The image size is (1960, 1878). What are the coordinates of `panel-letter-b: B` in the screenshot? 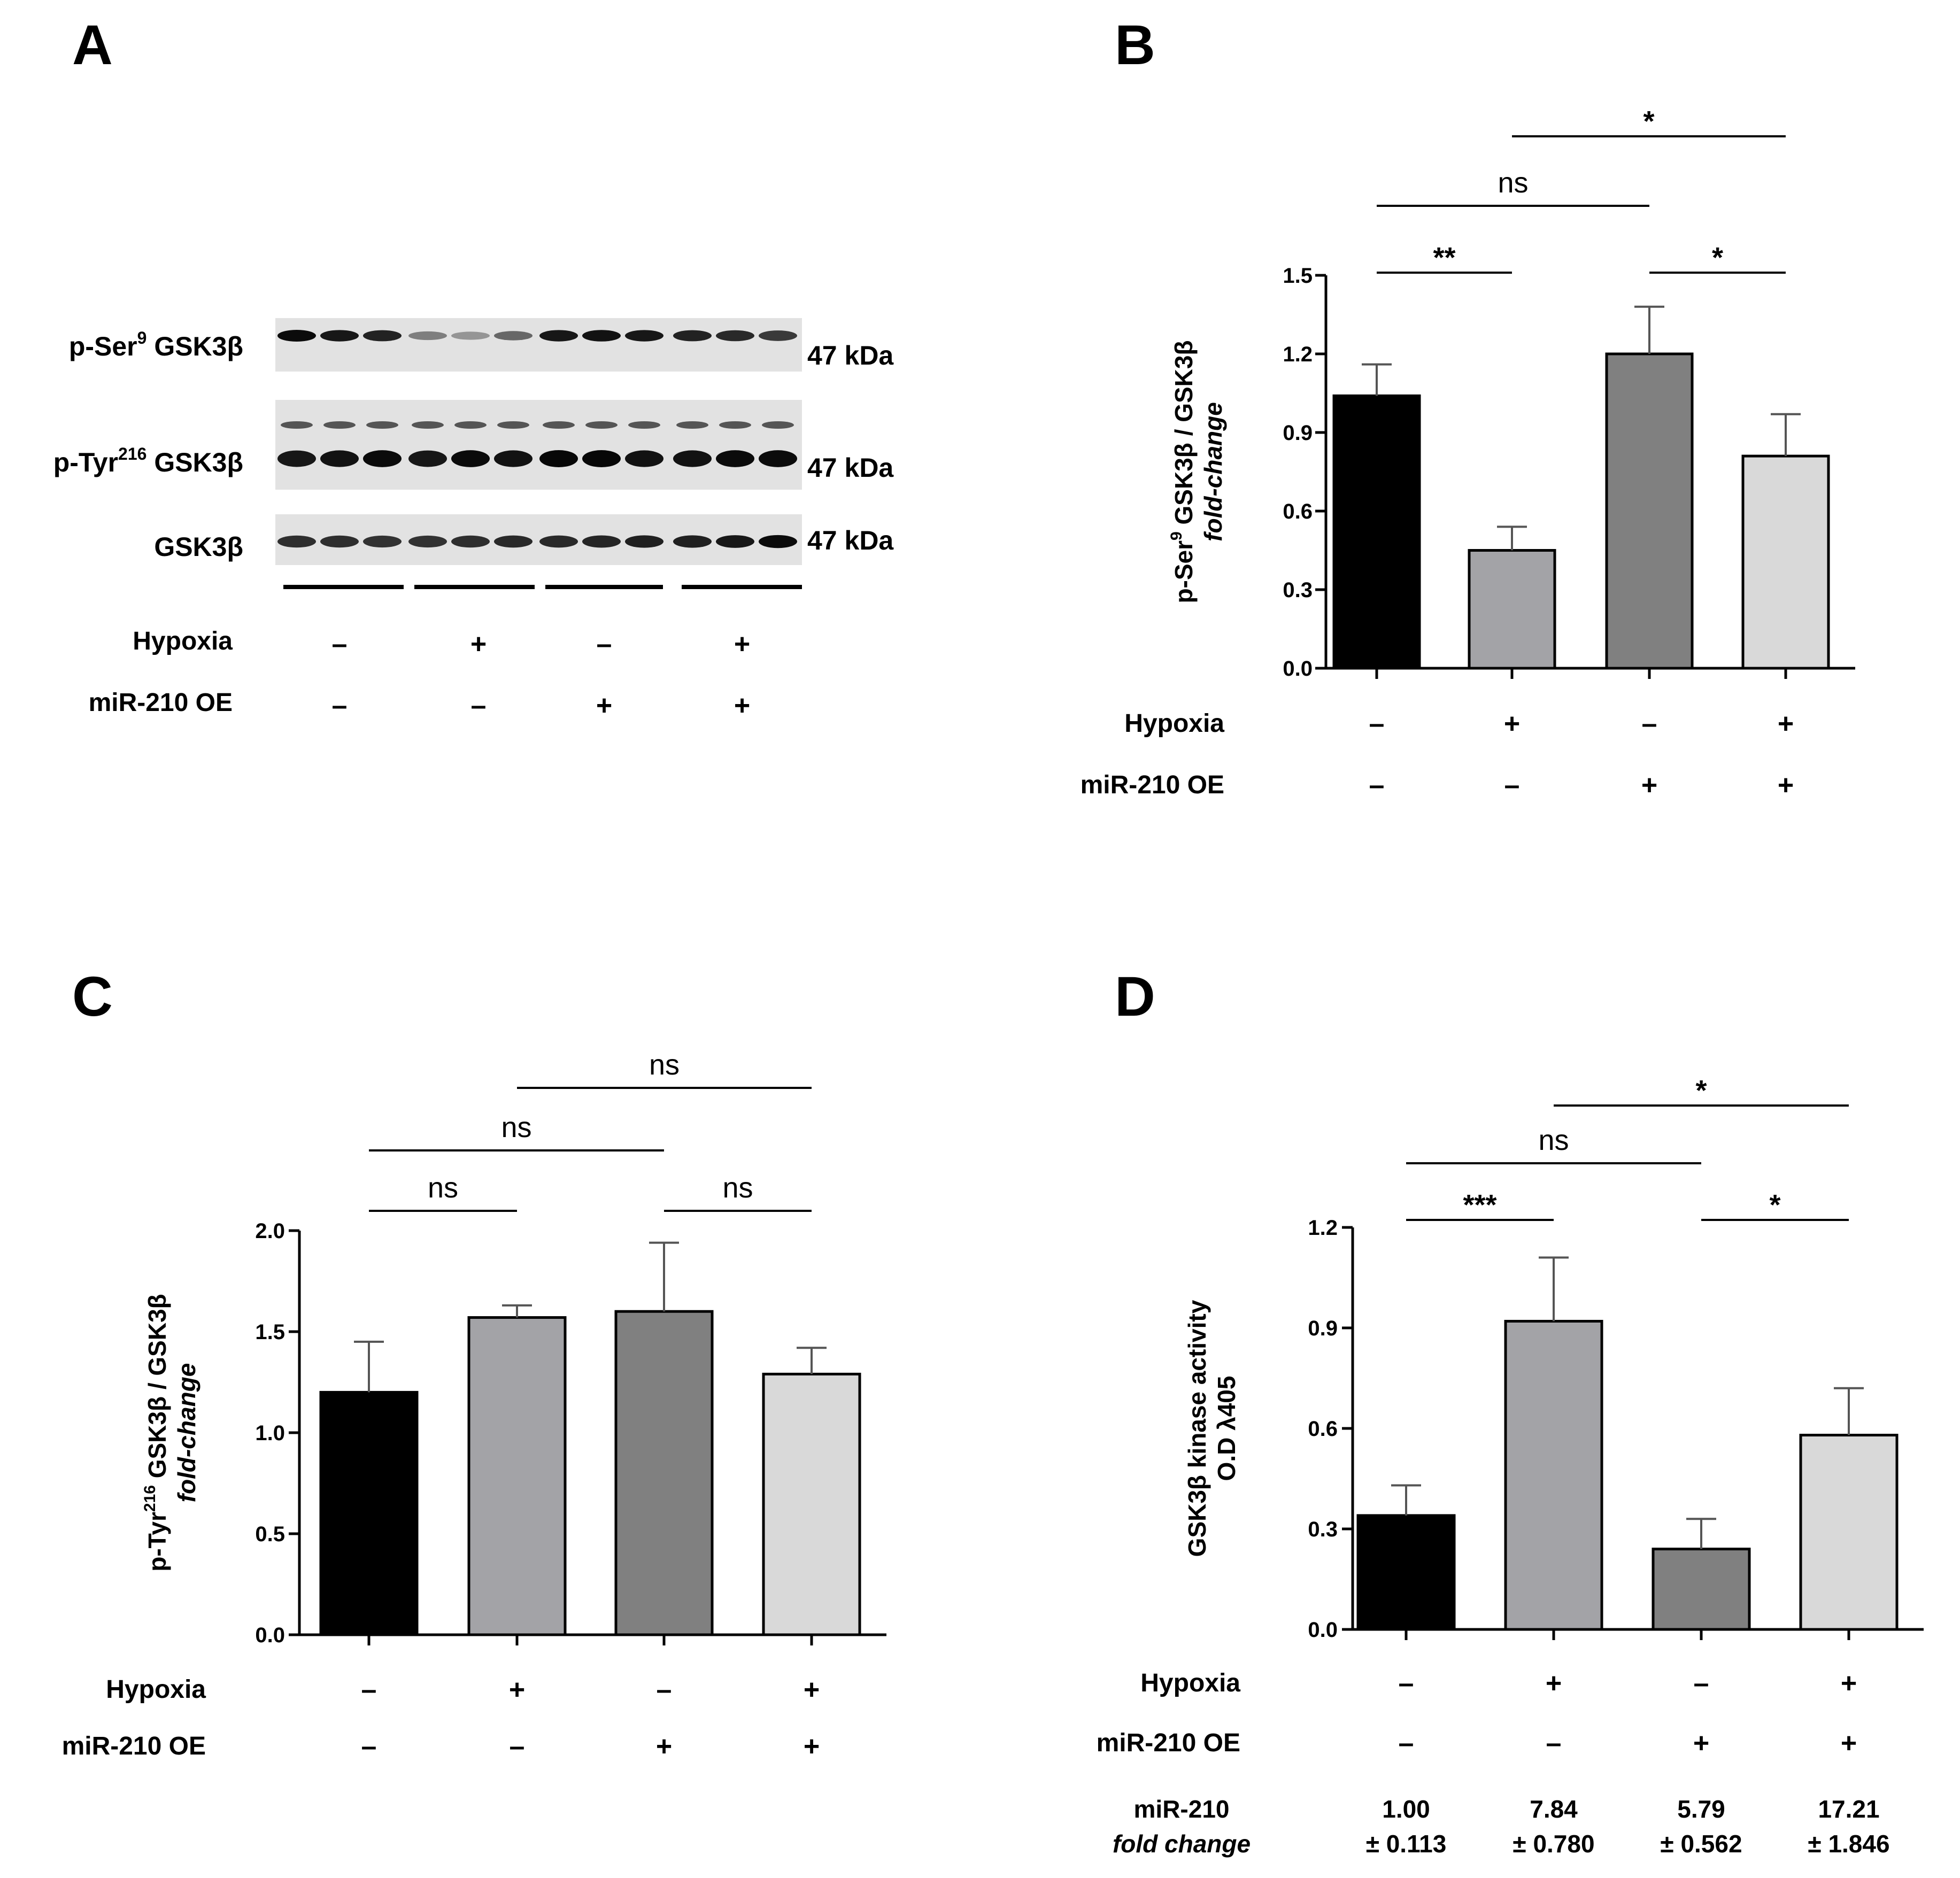 It's located at (1135, 45).